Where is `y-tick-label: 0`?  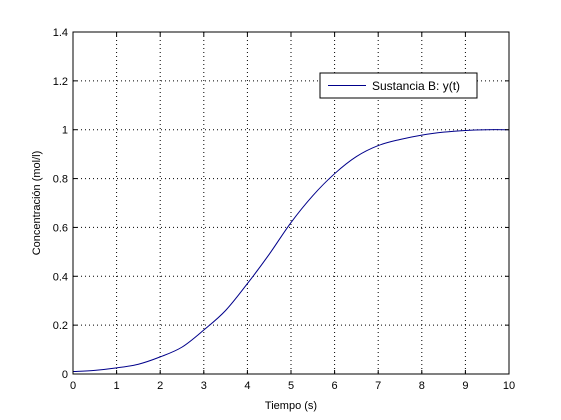 y-tick-label: 0 is located at coordinates (65, 375).